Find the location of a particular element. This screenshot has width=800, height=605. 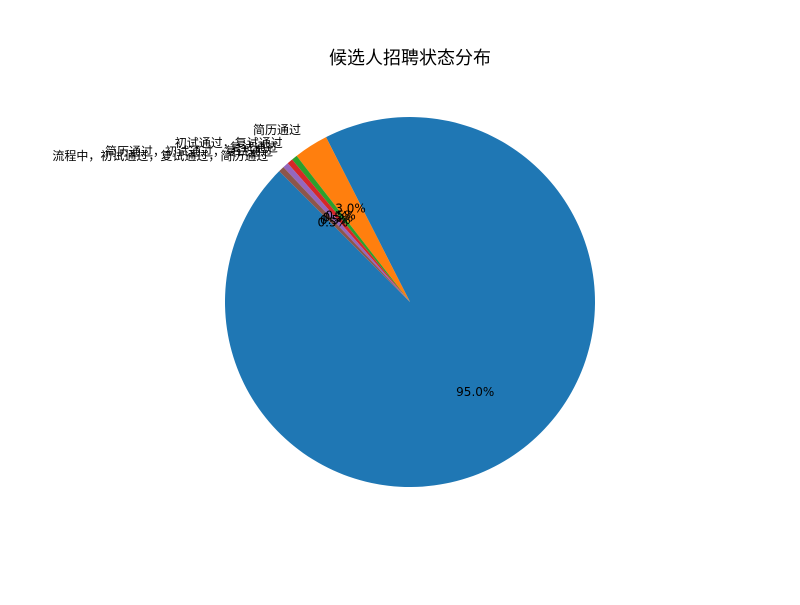

slice-label-3: 复试通过 is located at coordinates (254, 146).